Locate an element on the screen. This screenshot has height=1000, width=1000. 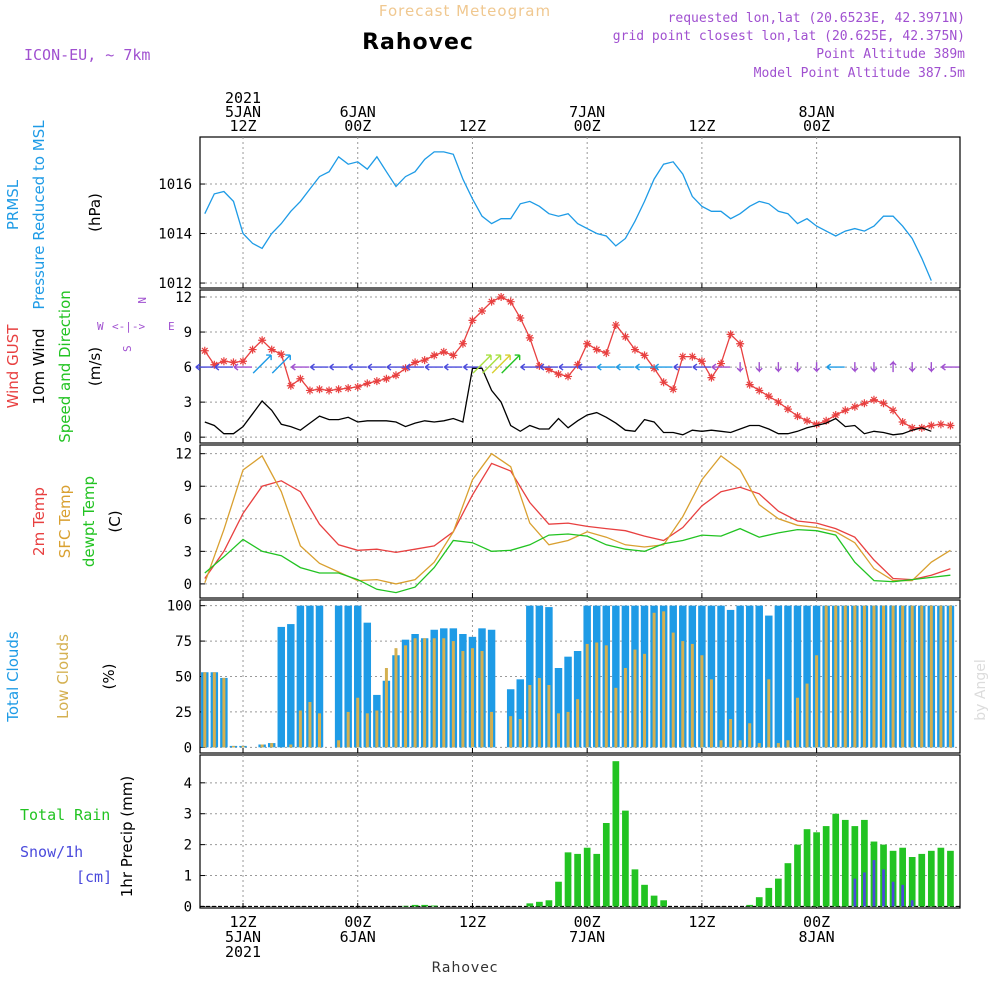
snow-bar is located at coordinates (912, 903).